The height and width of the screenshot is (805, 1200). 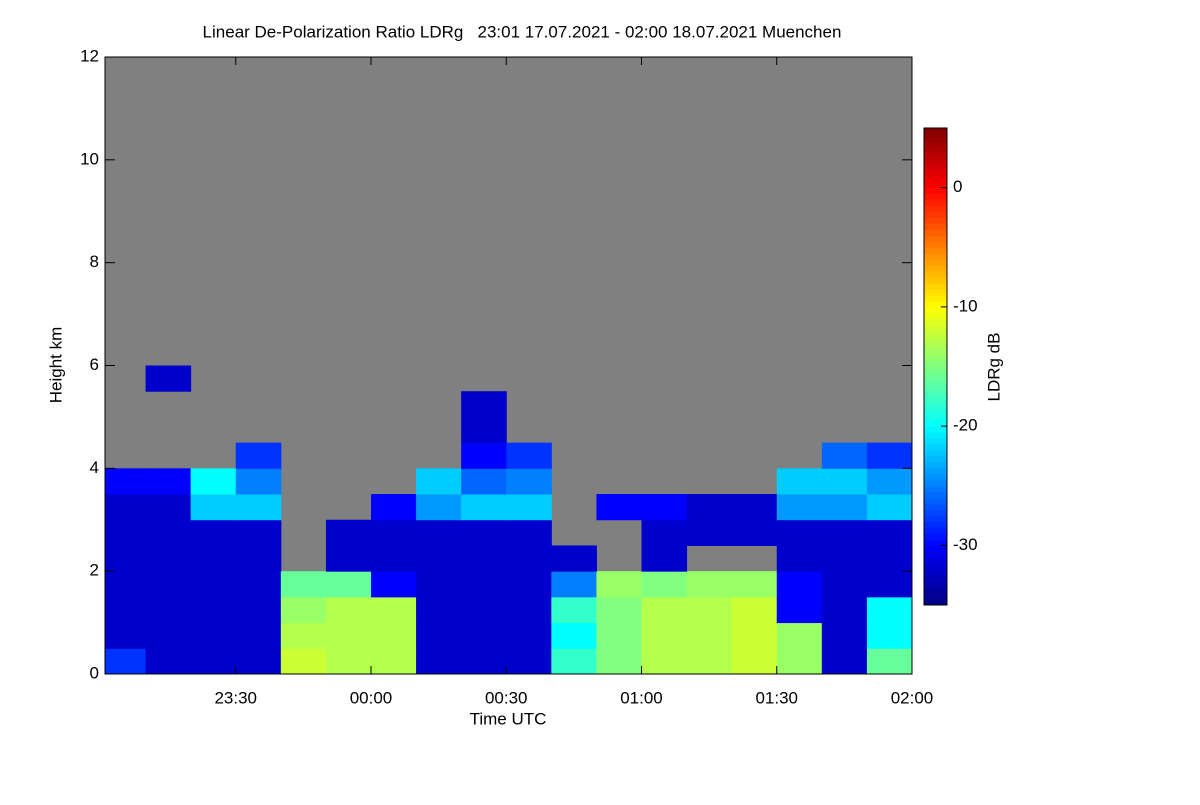 I want to click on y-tick-label: 8, so click(x=94, y=261).